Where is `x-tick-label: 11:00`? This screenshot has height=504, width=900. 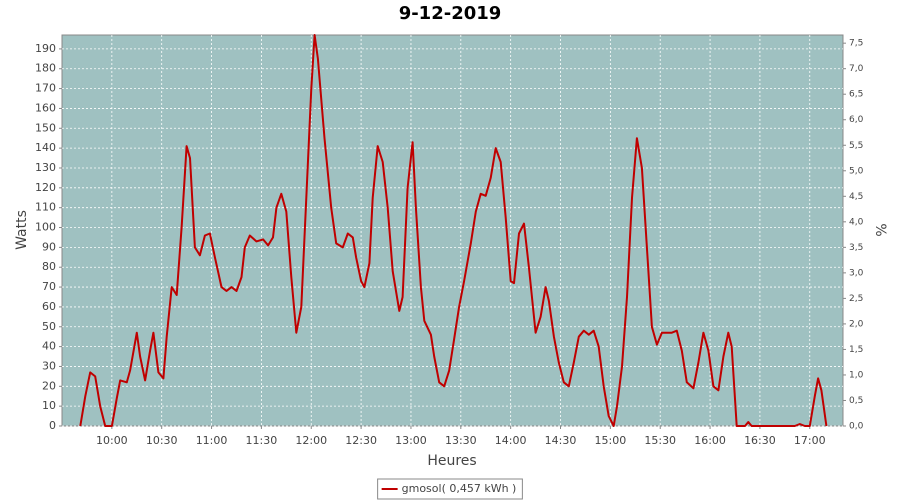
x-tick-label: 11:00 is located at coordinates (212, 440).